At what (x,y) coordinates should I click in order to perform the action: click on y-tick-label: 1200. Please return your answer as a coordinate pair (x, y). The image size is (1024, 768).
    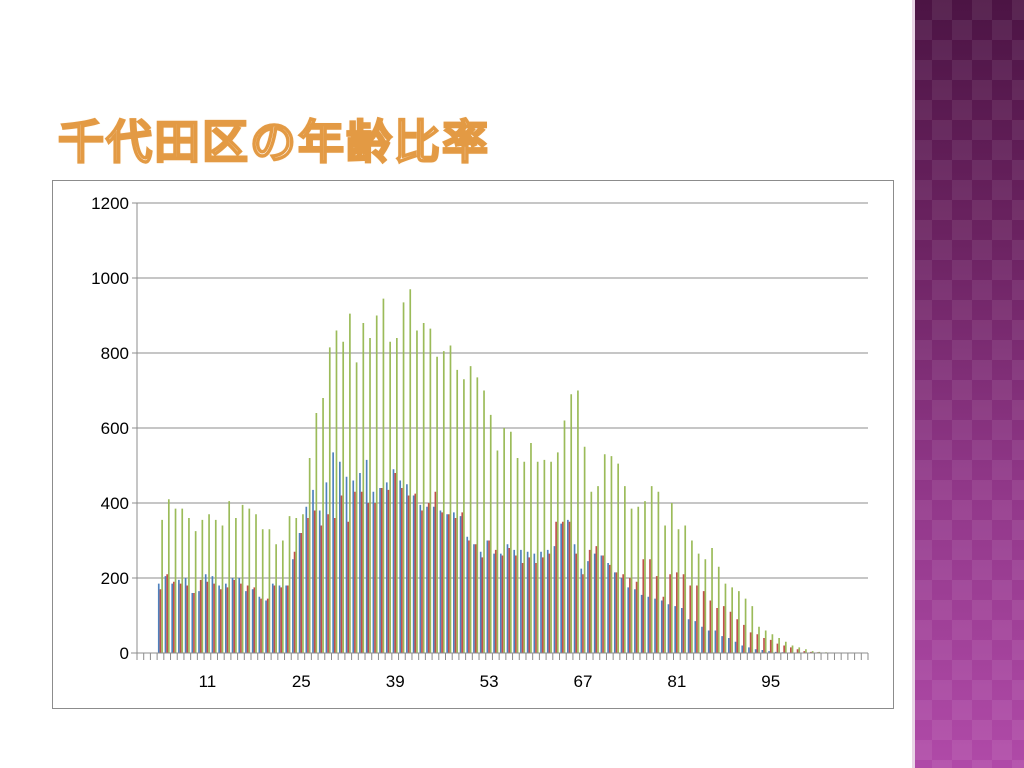
    Looking at the image, I should click on (110, 203).